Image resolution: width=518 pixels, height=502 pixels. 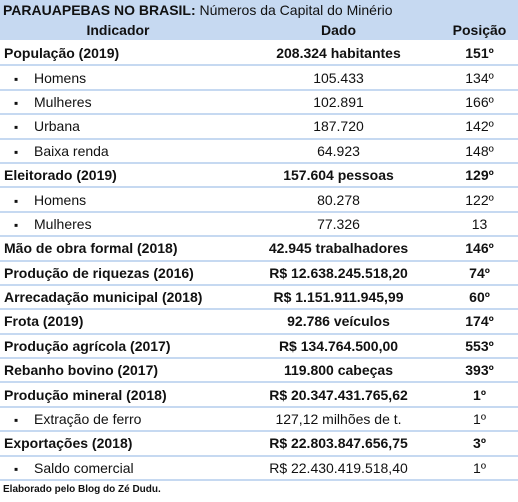 I want to click on main-row: Eleitorado (2019) 157.604 pessoas 129º, so click(x=259, y=175).